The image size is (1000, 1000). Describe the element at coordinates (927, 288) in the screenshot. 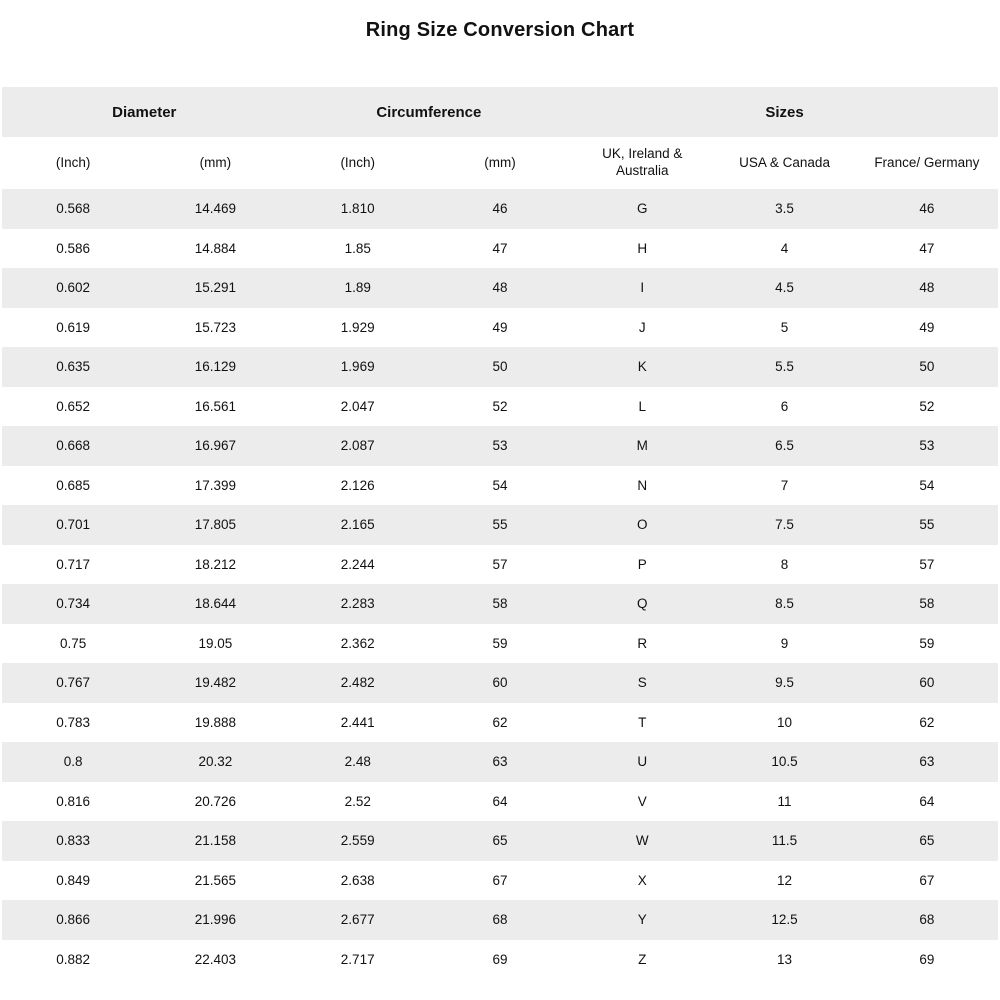

I see `table-cell: 48` at that location.